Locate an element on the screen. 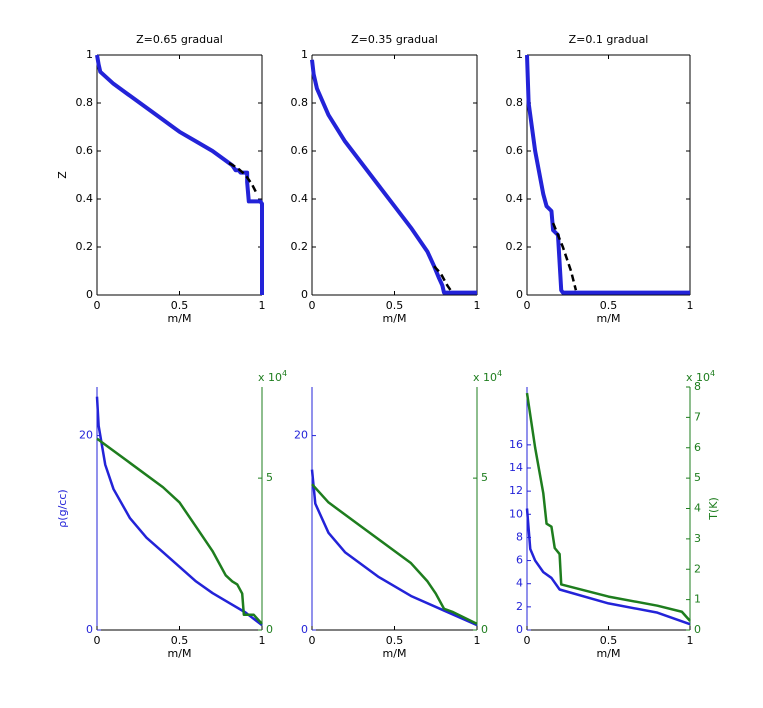 Image resolution: width=763 pixels, height=708 pixels. y2-tick-label: 4 is located at coordinates (697, 508).